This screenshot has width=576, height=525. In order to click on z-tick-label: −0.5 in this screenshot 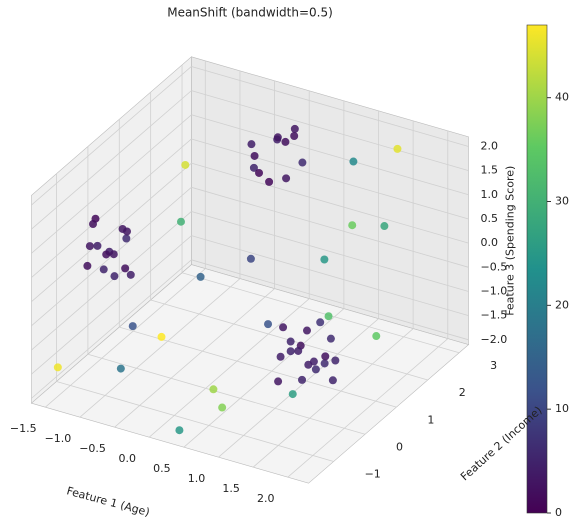, I will do `click(494, 266)`.